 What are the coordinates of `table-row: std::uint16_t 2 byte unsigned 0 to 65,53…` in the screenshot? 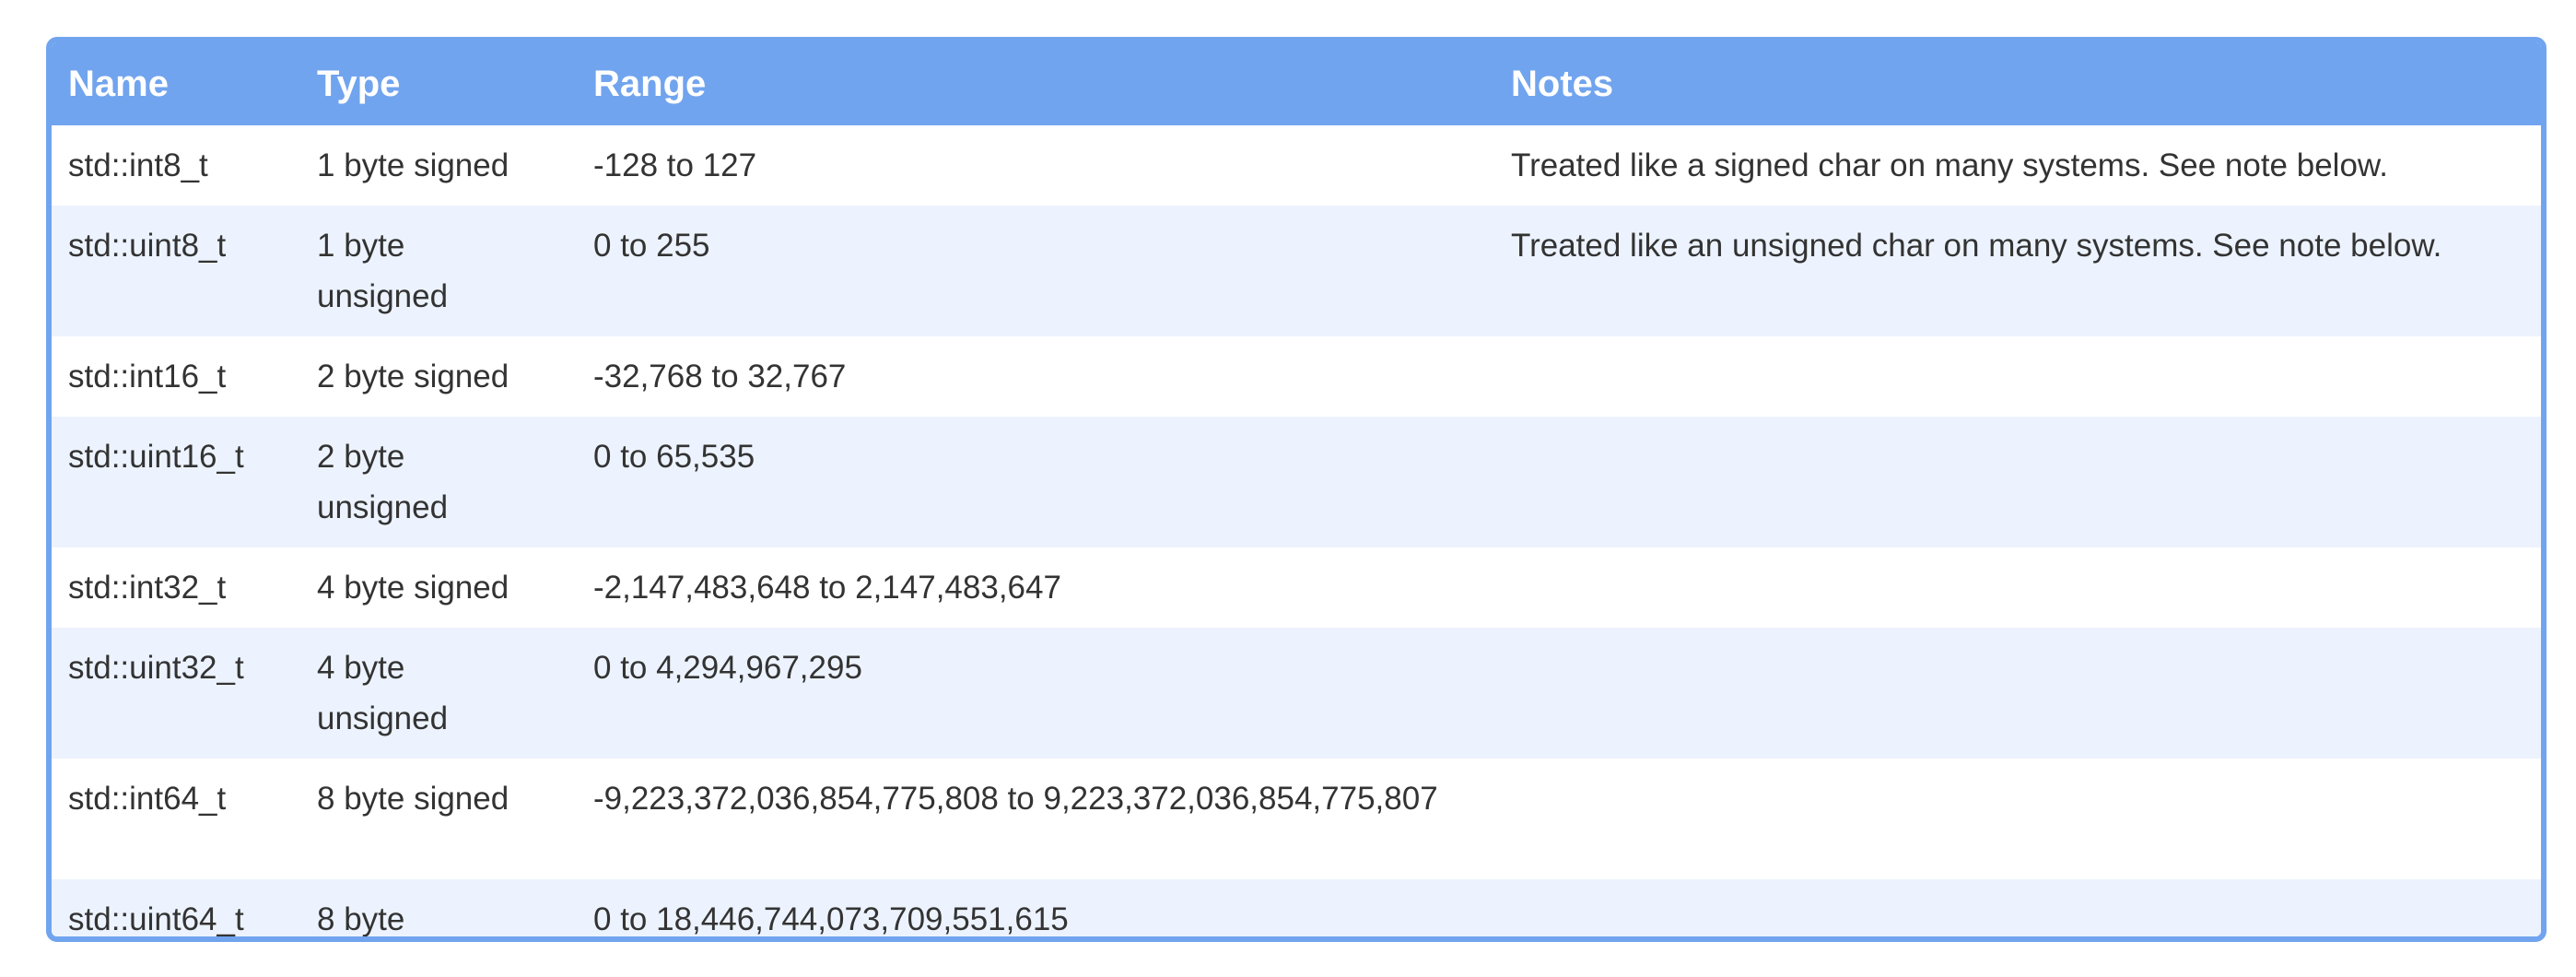 It's located at (1296, 482).